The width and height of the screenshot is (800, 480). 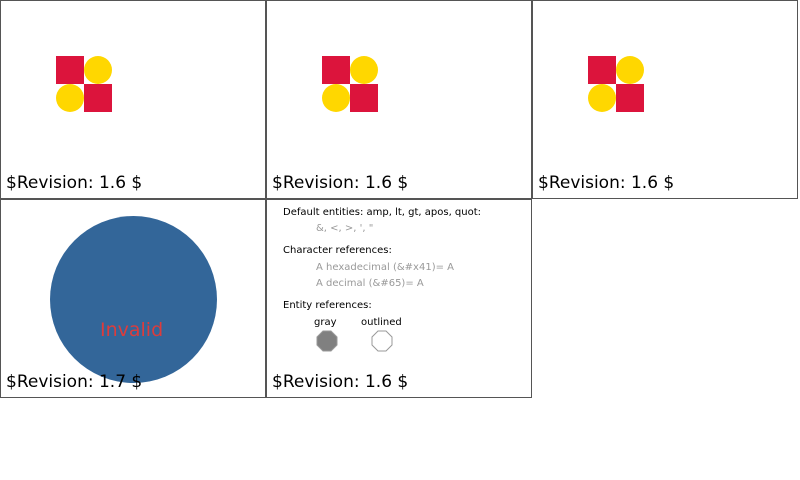 What do you see at coordinates (325, 322) in the screenshot?
I see `gray-label: gray` at bounding box center [325, 322].